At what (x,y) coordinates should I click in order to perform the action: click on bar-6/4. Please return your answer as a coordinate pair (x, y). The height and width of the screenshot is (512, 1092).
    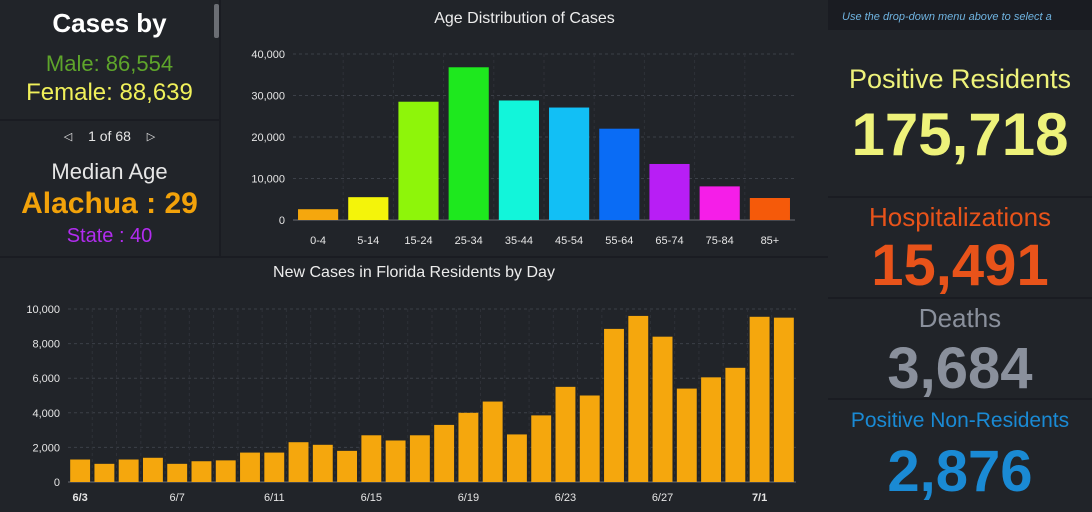
    Looking at the image, I should click on (104, 472).